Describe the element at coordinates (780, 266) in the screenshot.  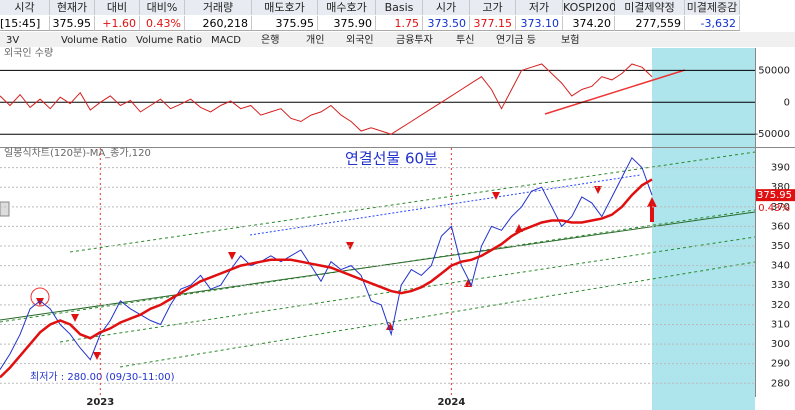
I see `y-tick-label: 340` at that location.